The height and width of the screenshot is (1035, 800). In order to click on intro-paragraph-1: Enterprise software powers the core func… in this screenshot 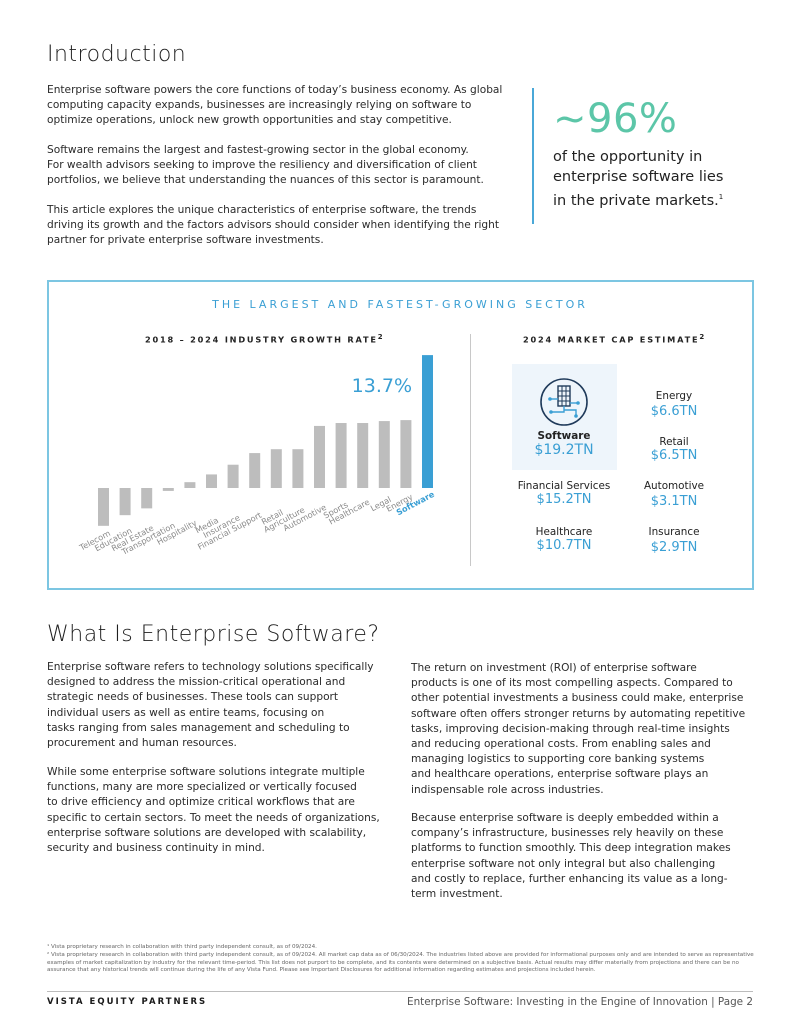, I will do `click(275, 105)`.